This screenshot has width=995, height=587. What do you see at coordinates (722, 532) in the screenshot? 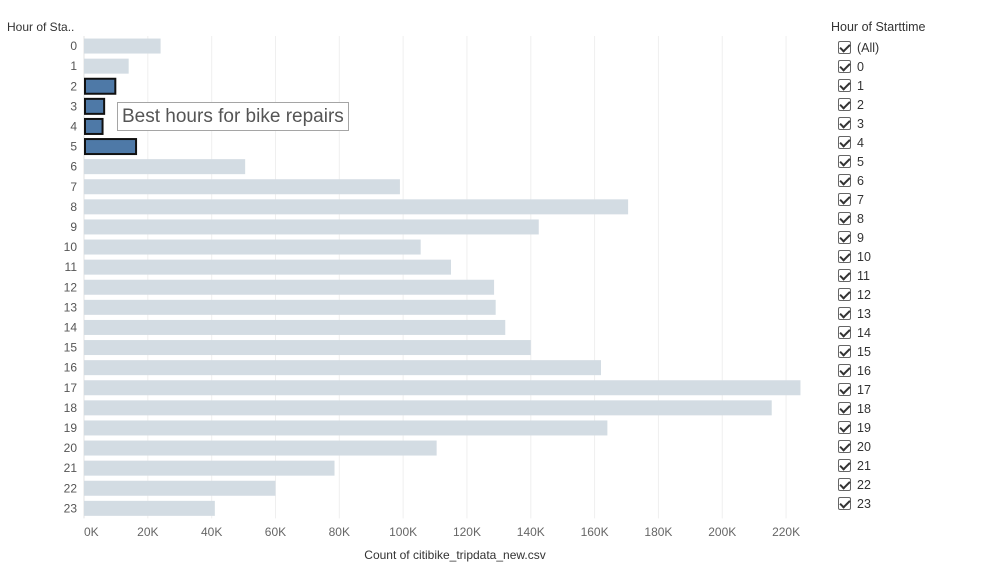
I see `x-tick-label: 200K` at bounding box center [722, 532].